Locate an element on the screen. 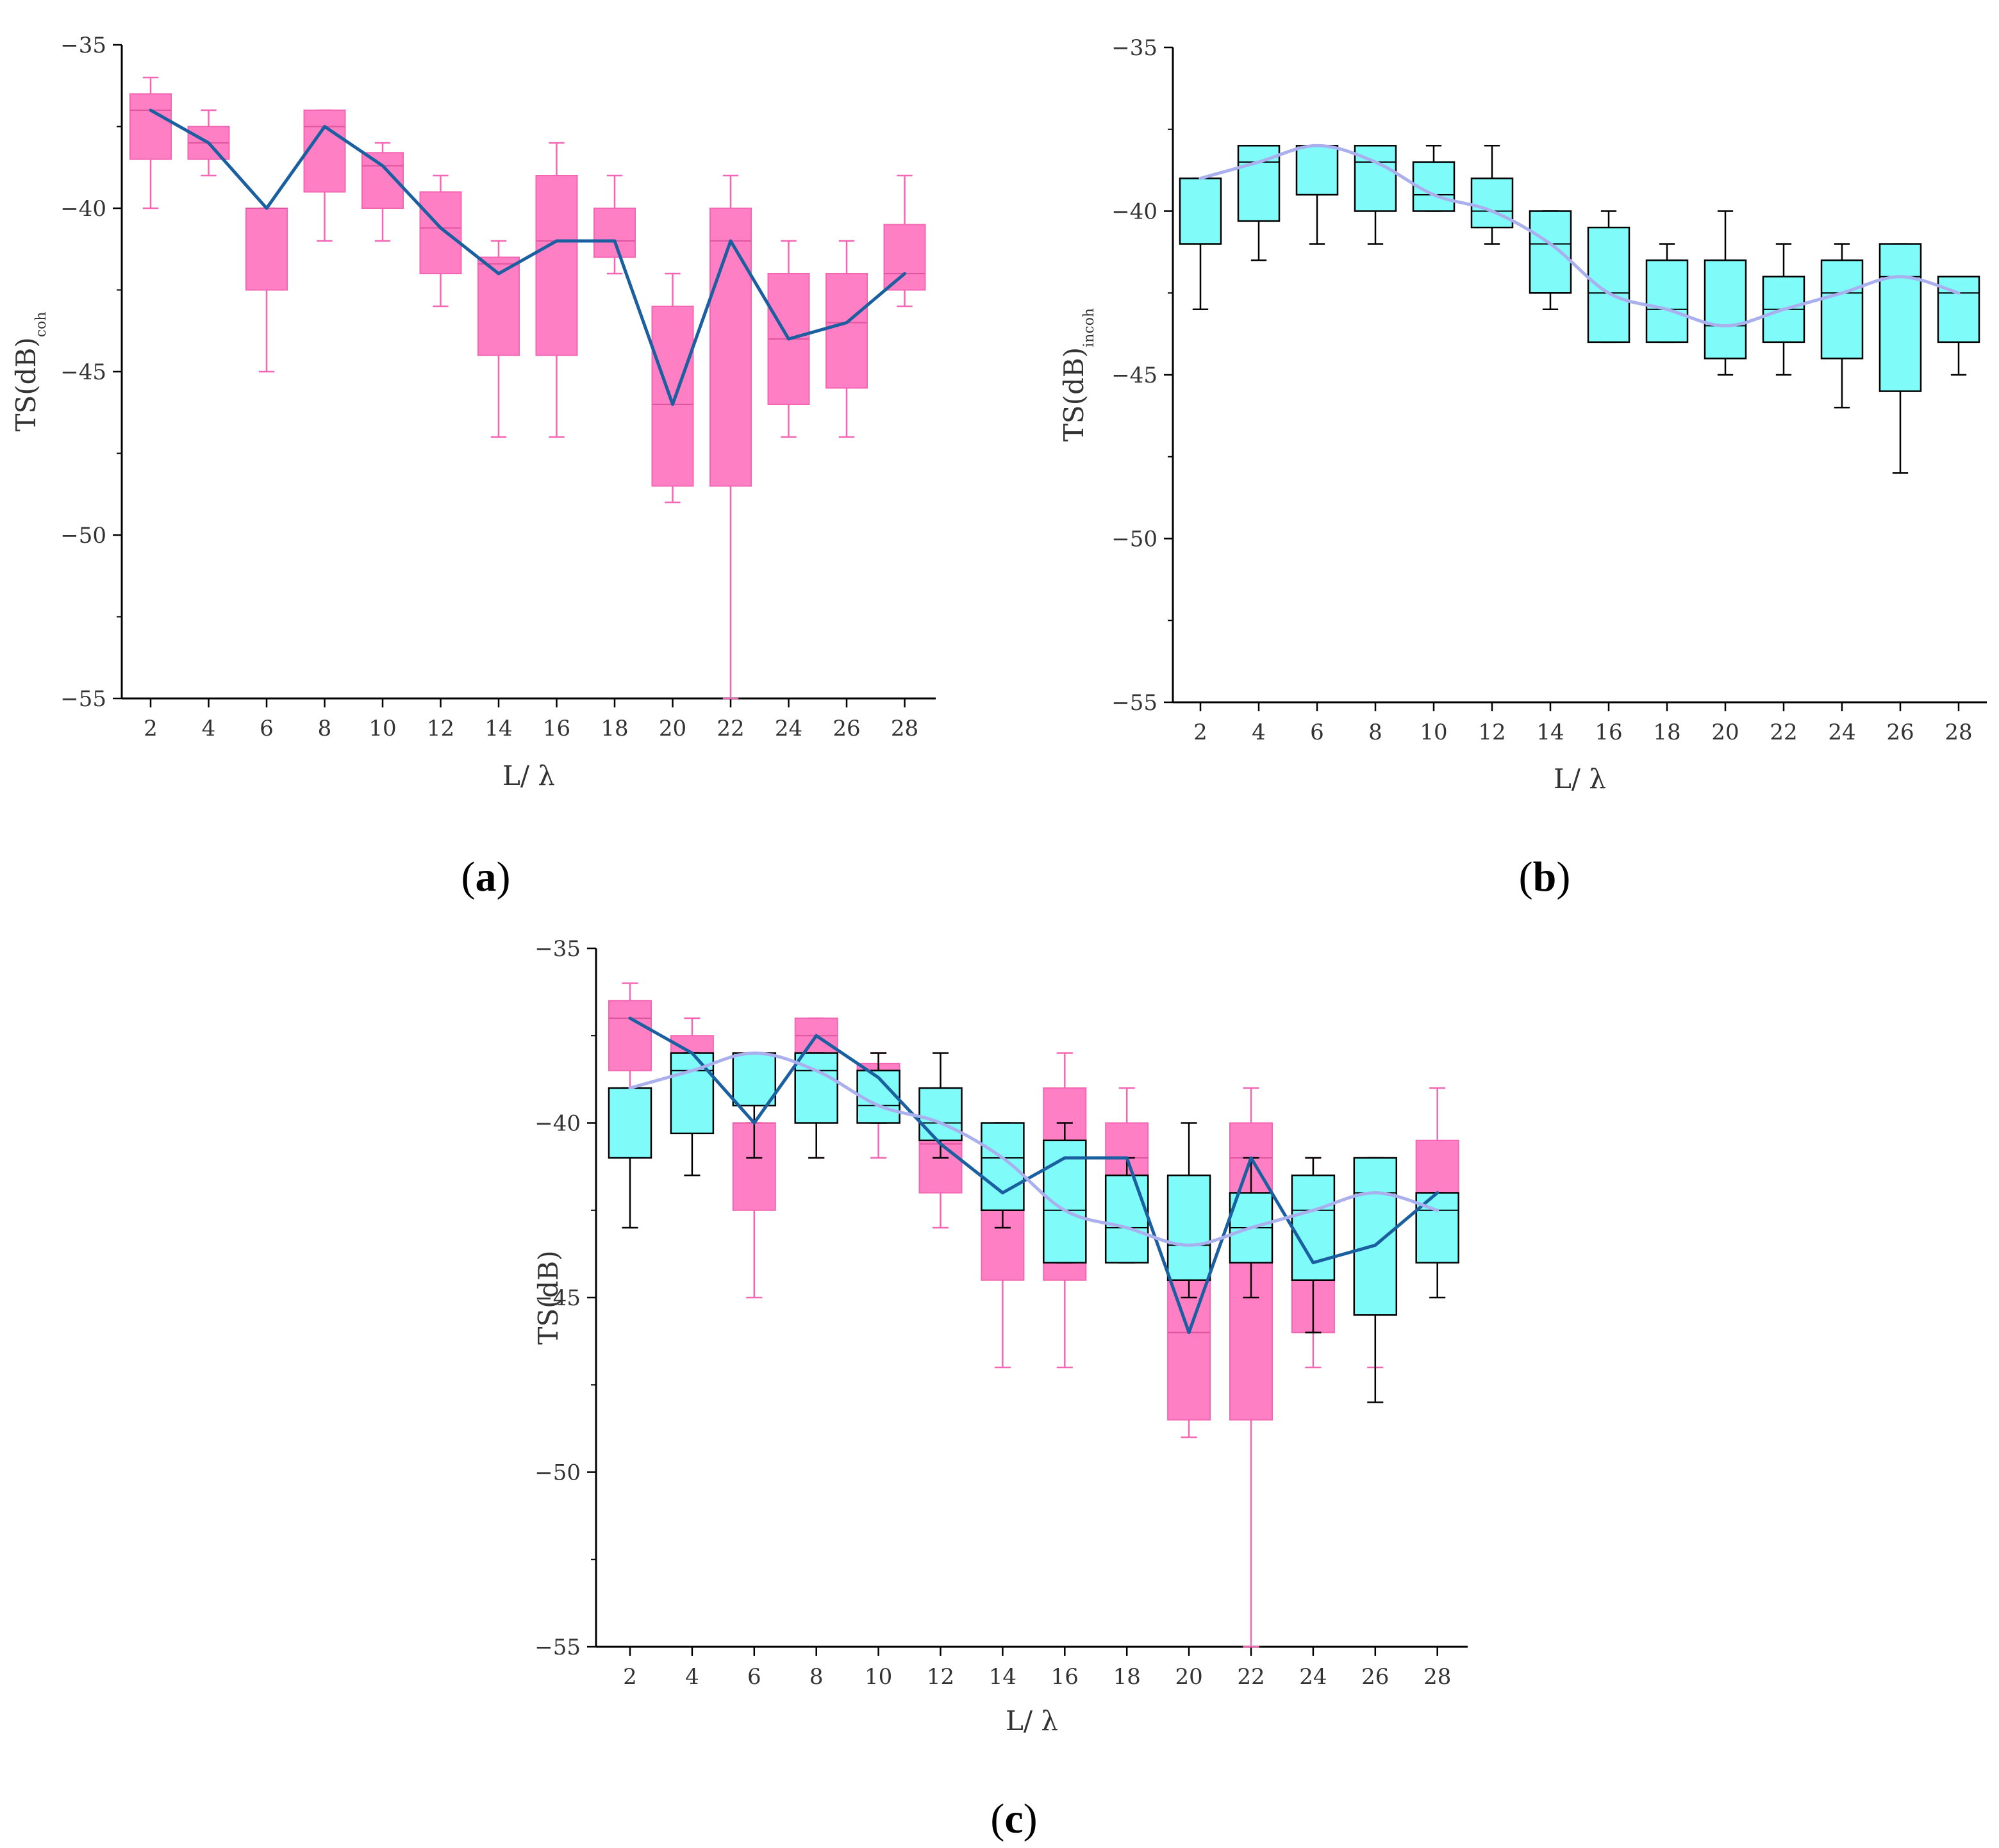 This screenshot has width=1999, height=1848. panel-caption: (b) is located at coordinates (1545, 877).